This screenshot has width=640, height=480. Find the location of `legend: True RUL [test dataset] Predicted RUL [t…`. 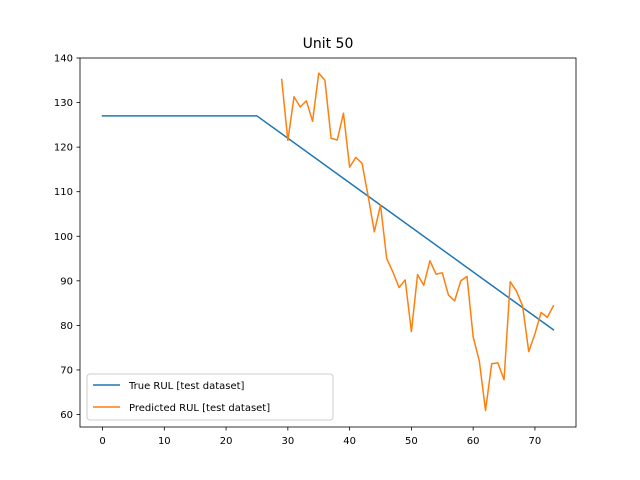

legend: True RUL [test dataset] Predicted RUL [t… is located at coordinates (210, 397).